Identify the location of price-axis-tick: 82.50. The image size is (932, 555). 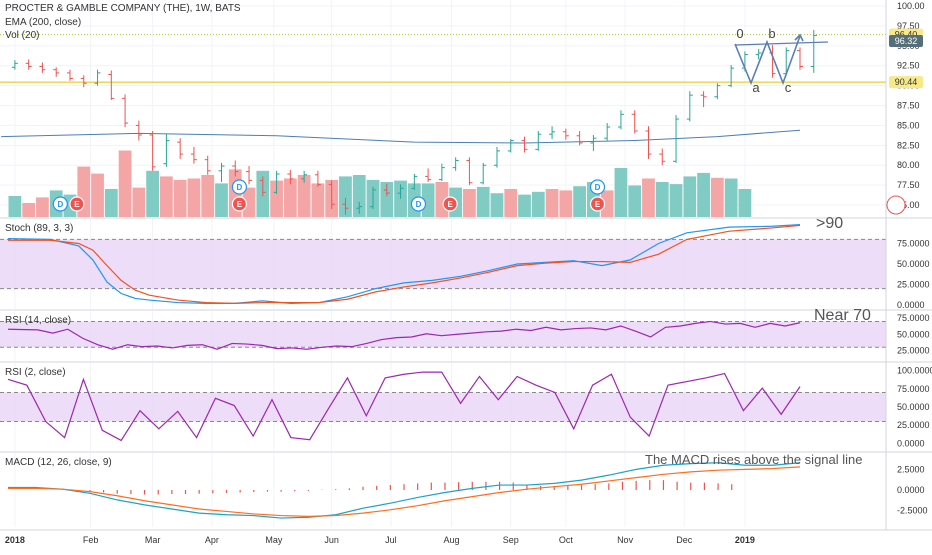
(908, 145).